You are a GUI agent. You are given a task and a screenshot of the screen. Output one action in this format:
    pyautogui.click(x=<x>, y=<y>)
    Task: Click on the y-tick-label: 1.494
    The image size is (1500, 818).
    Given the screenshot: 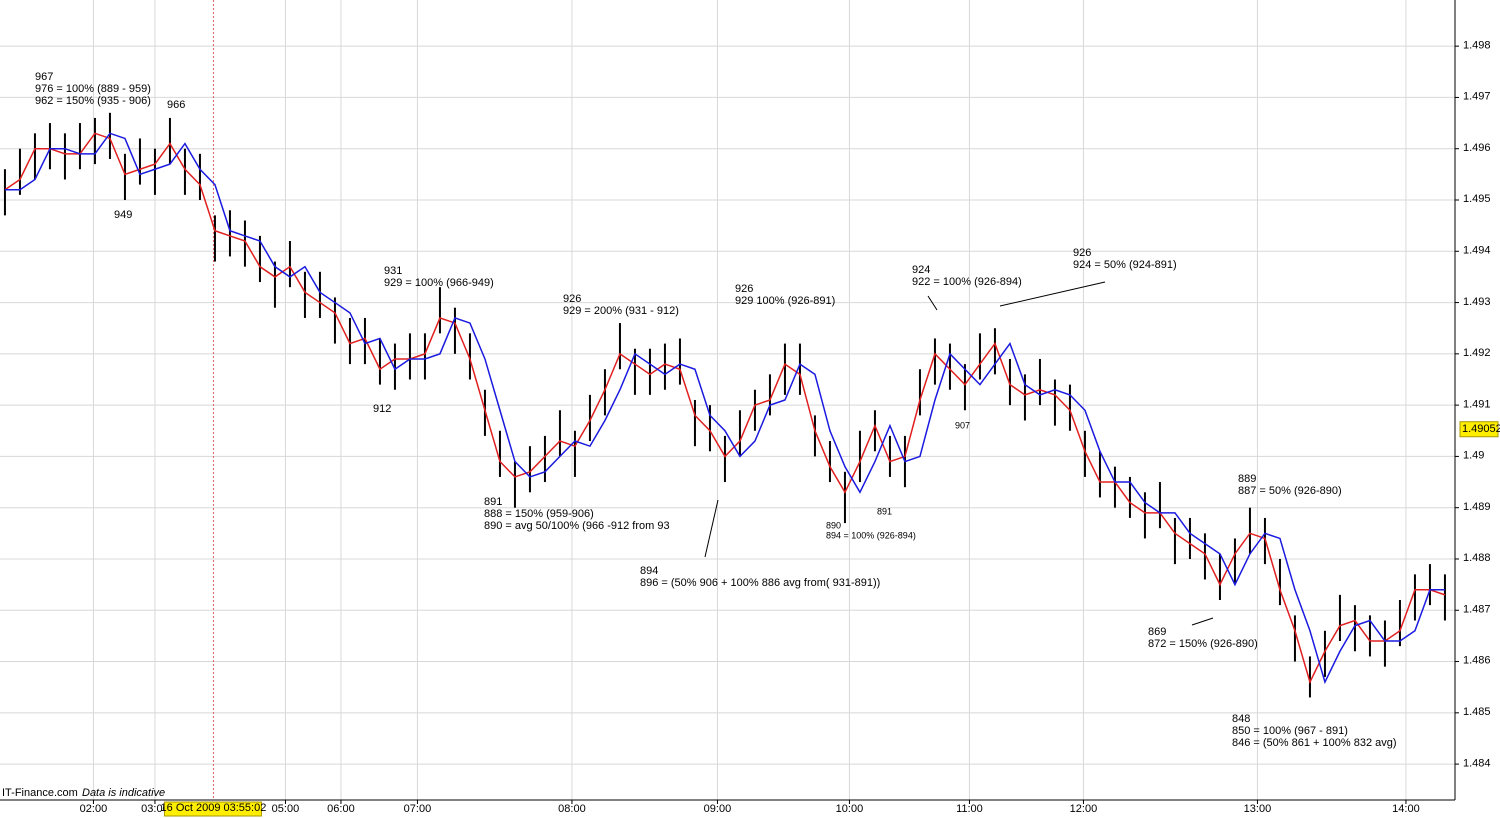 What is the action you would take?
    pyautogui.click(x=1477, y=250)
    